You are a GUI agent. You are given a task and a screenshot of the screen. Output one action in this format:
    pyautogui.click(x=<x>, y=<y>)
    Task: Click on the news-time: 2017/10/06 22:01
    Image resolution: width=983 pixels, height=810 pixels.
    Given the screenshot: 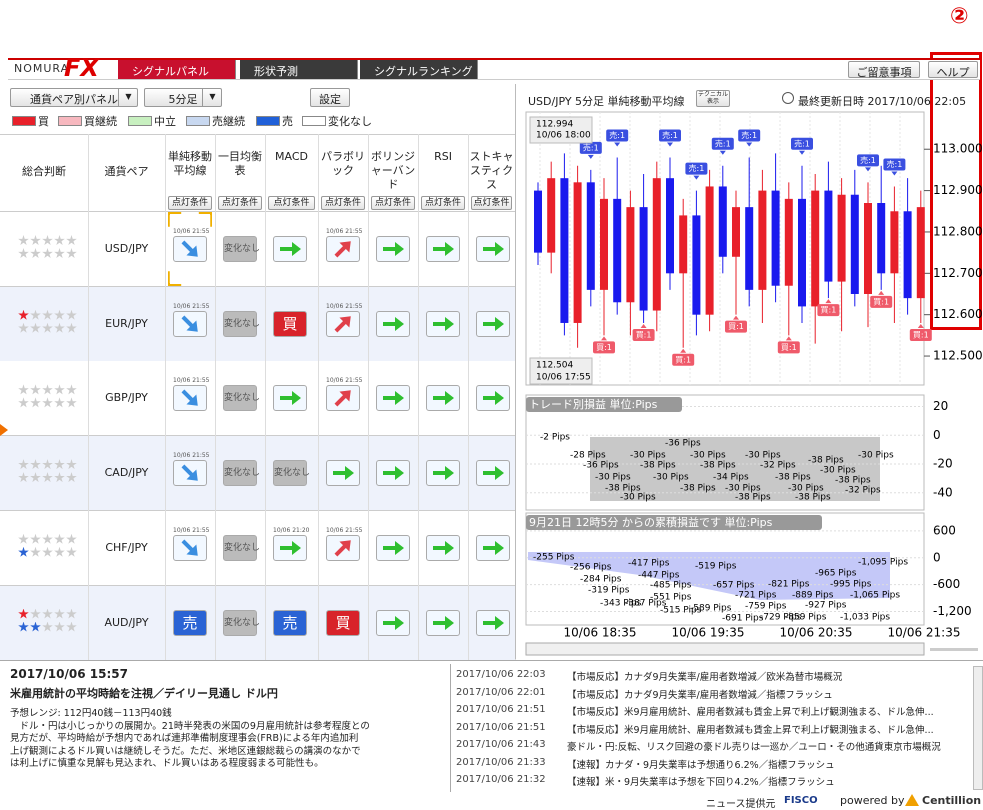 What is the action you would take?
    pyautogui.click(x=501, y=692)
    